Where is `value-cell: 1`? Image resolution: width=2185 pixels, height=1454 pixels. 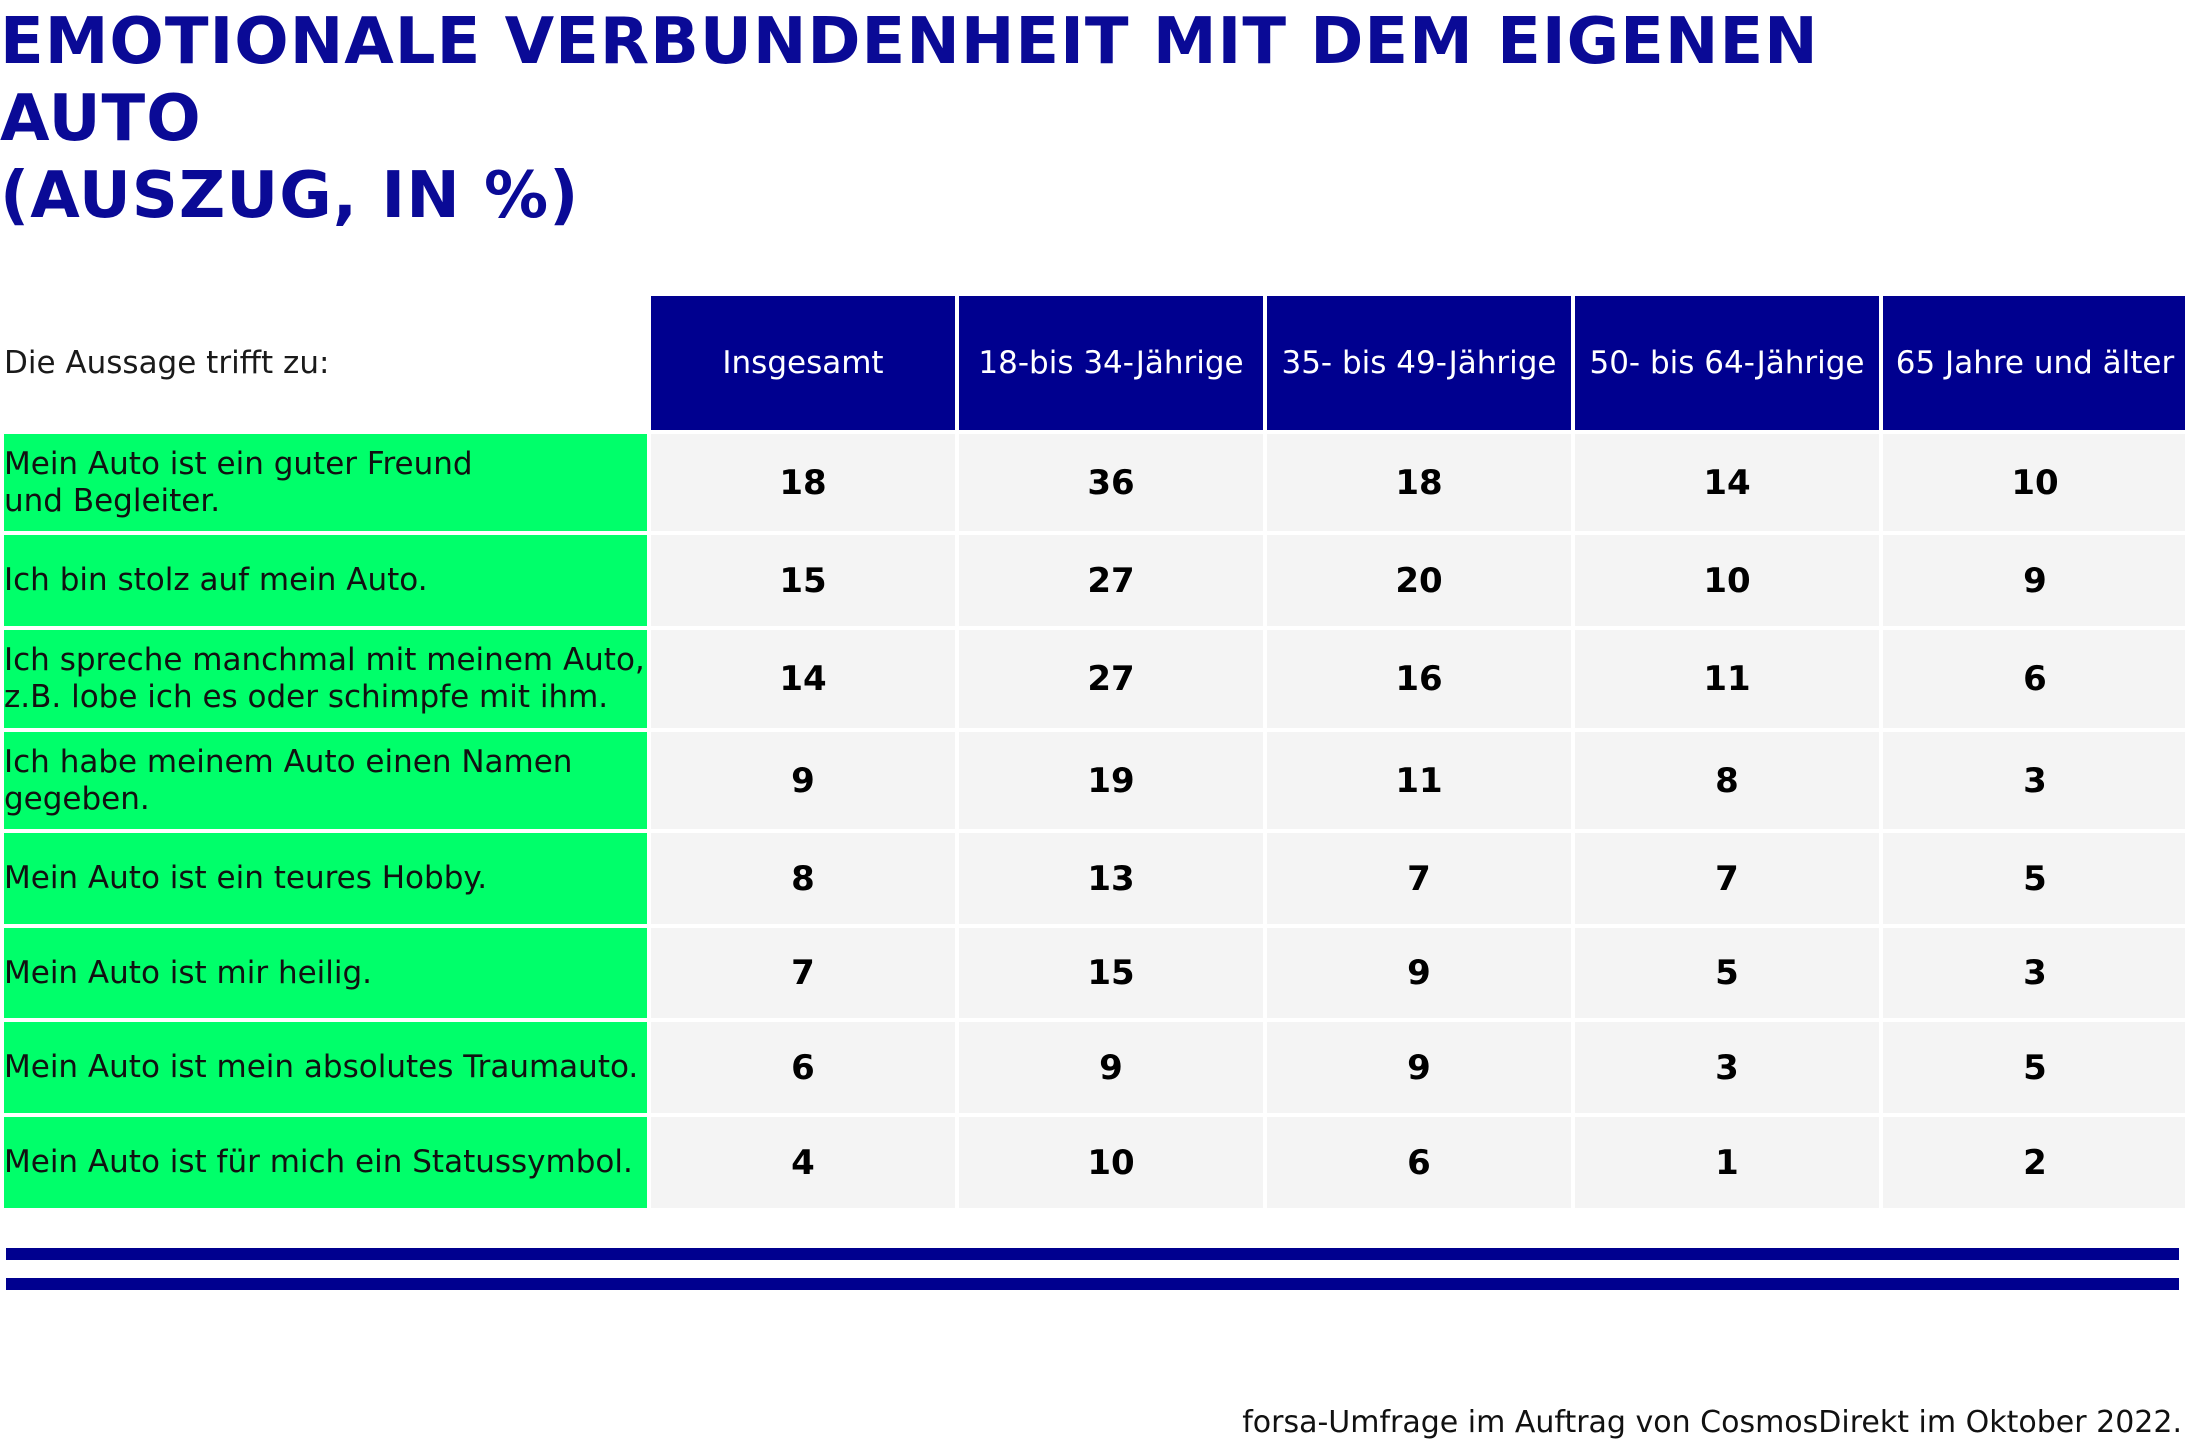 value-cell: 1 is located at coordinates (1727, 1162).